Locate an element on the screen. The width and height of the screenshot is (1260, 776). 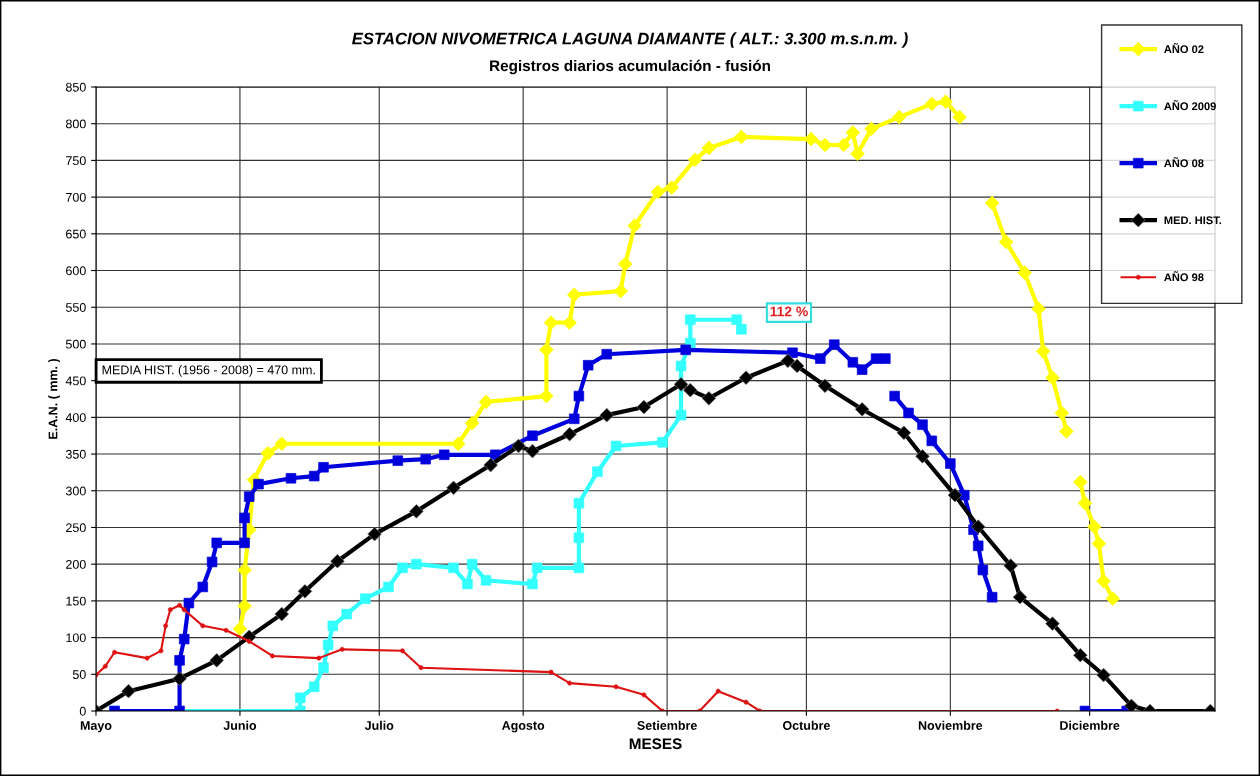
y-tick-label: 650 is located at coordinates (76, 234).